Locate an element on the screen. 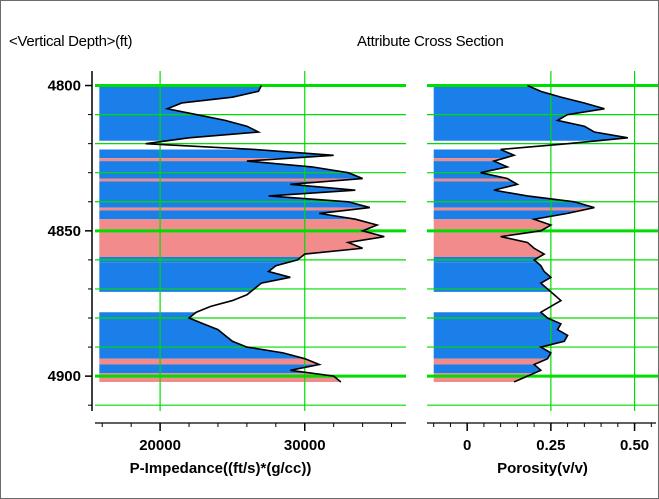 This screenshot has width=659, height=499. x-tick-label: 0.25 is located at coordinates (550, 445).